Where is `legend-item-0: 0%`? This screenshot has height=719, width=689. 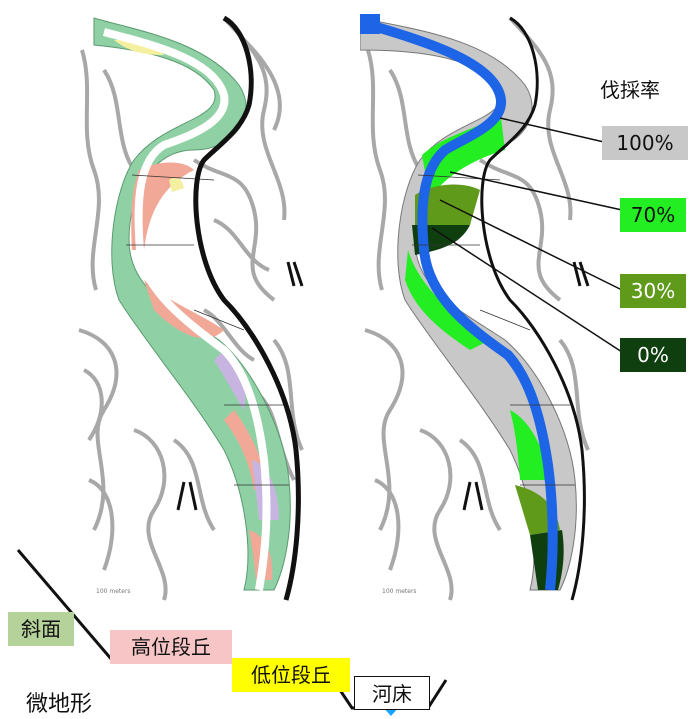
legend-item-0: 0% is located at coordinates (653, 355).